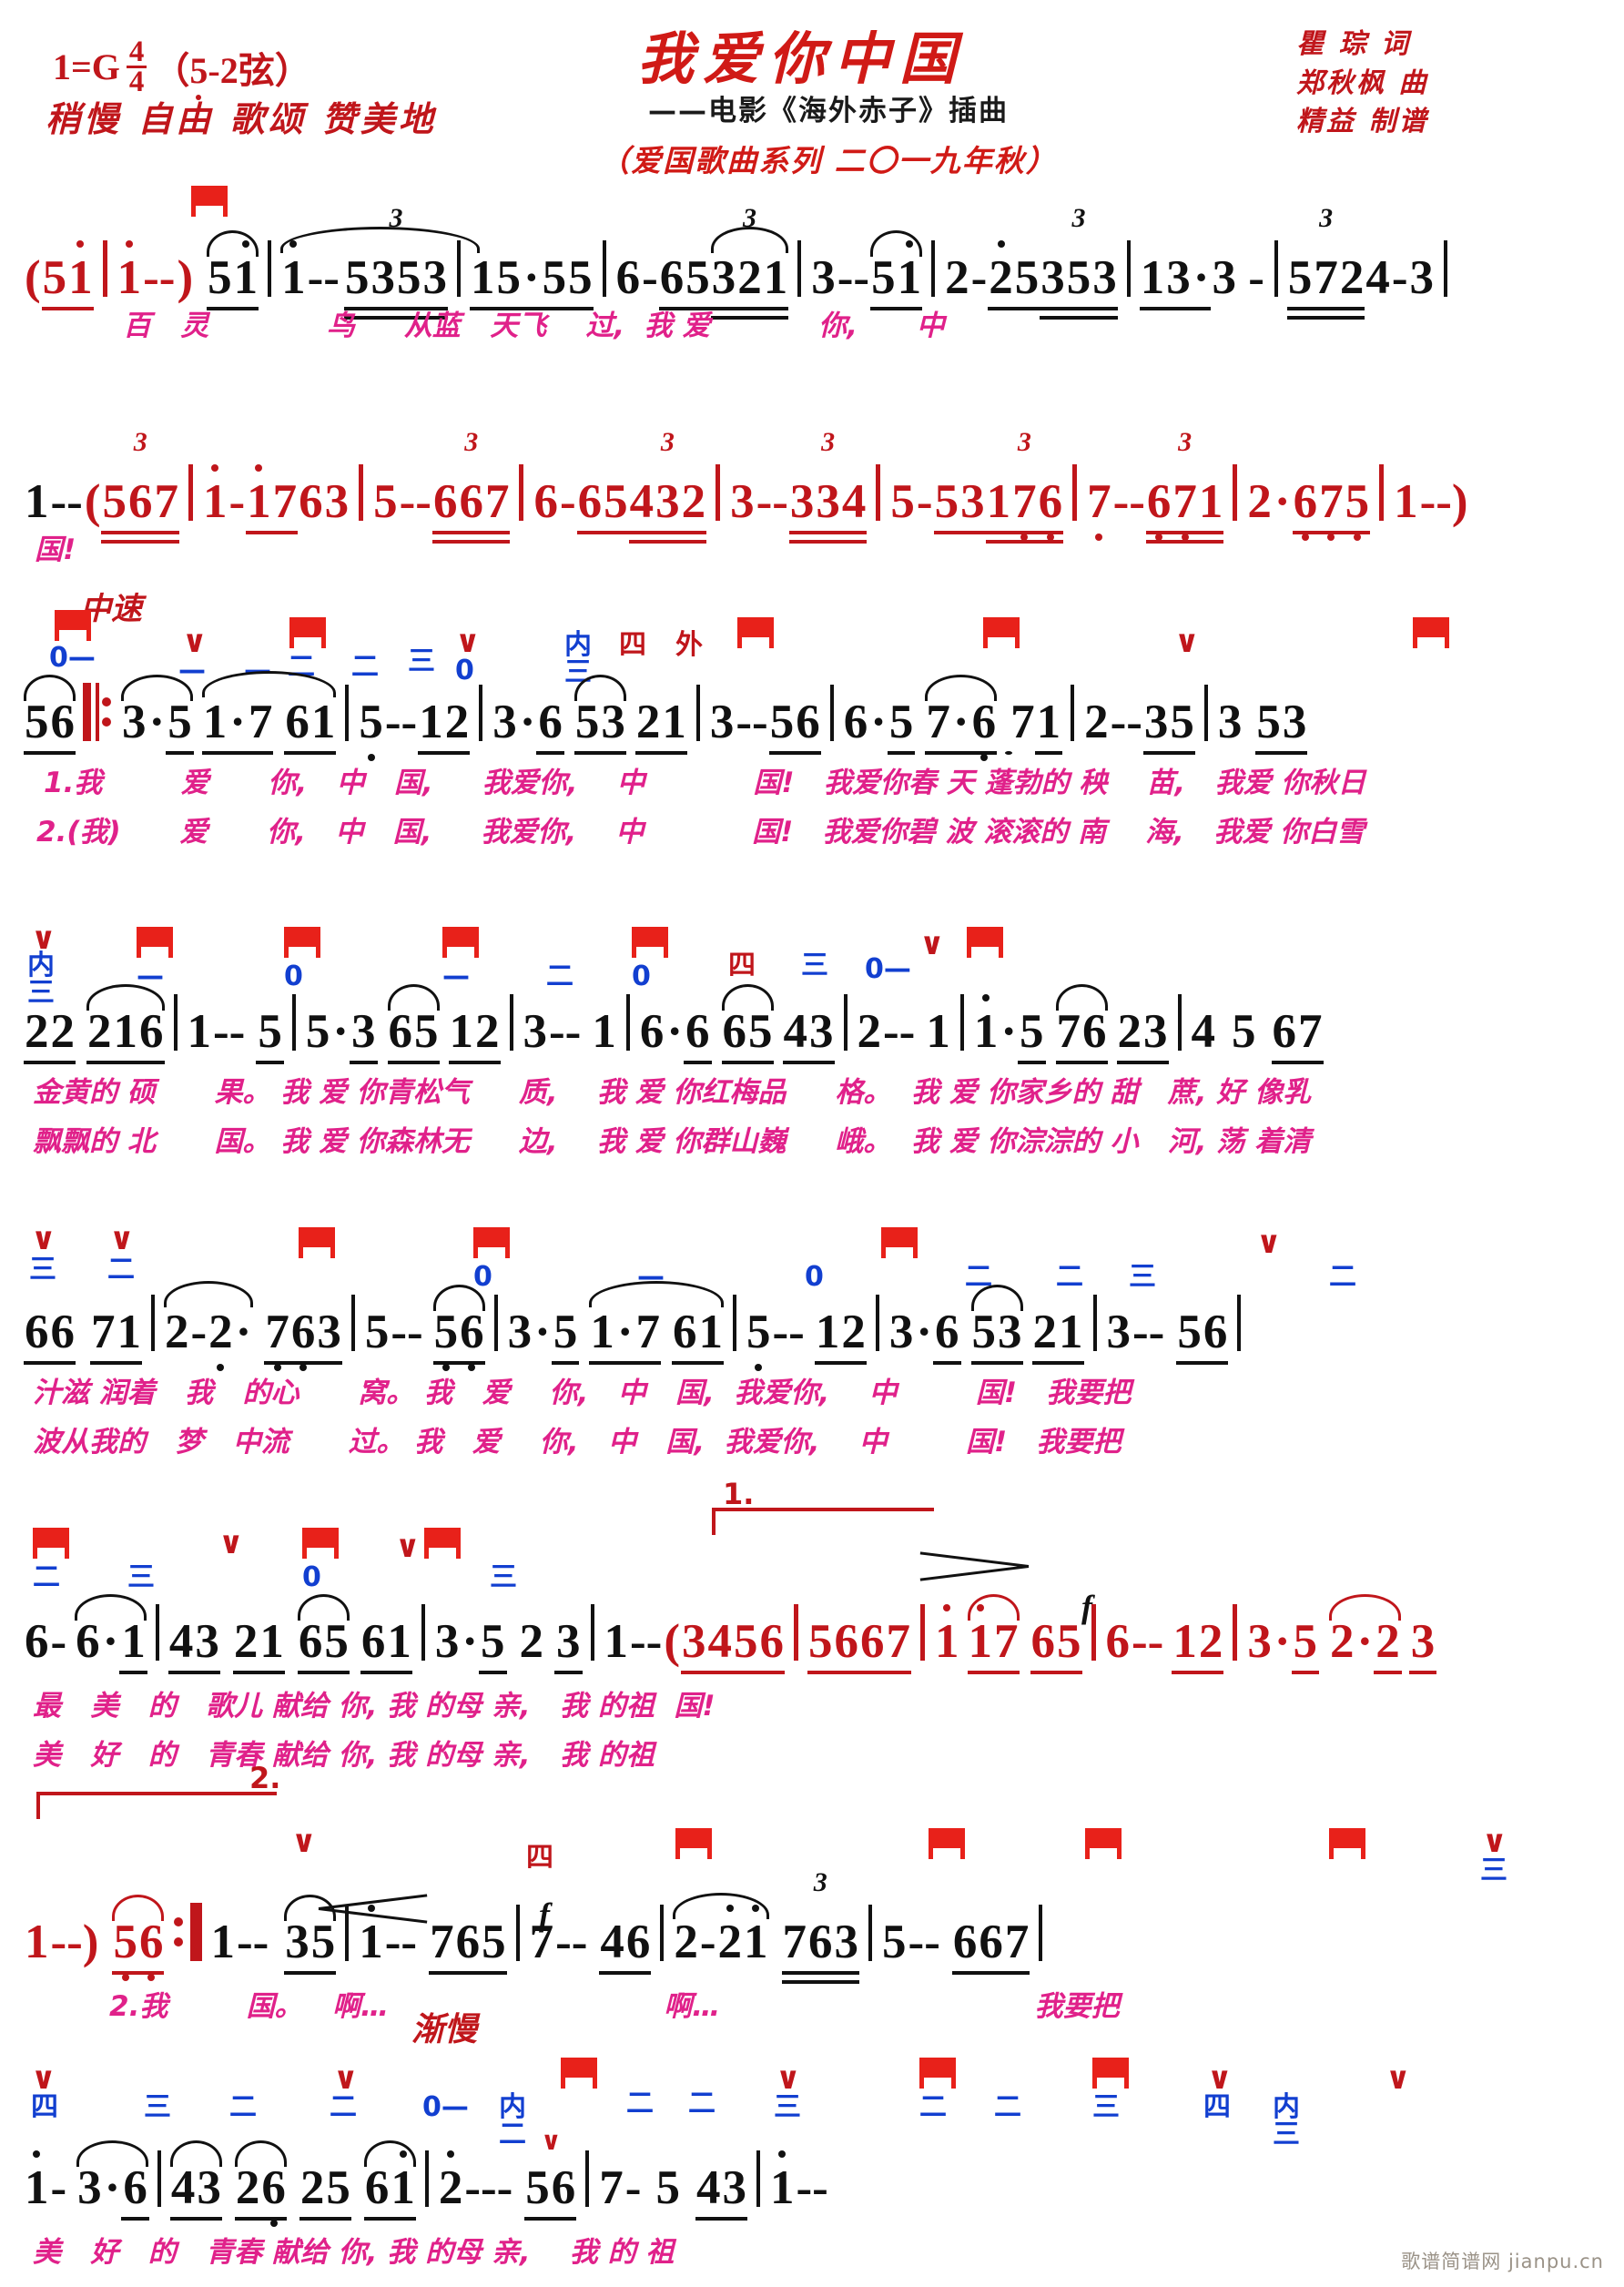 The image size is (1624, 2287). Describe the element at coordinates (1446, 83) in the screenshot. I see `credits-block: 瞿 琮 词 郑秋枫 曲 精益 制谱` at that location.